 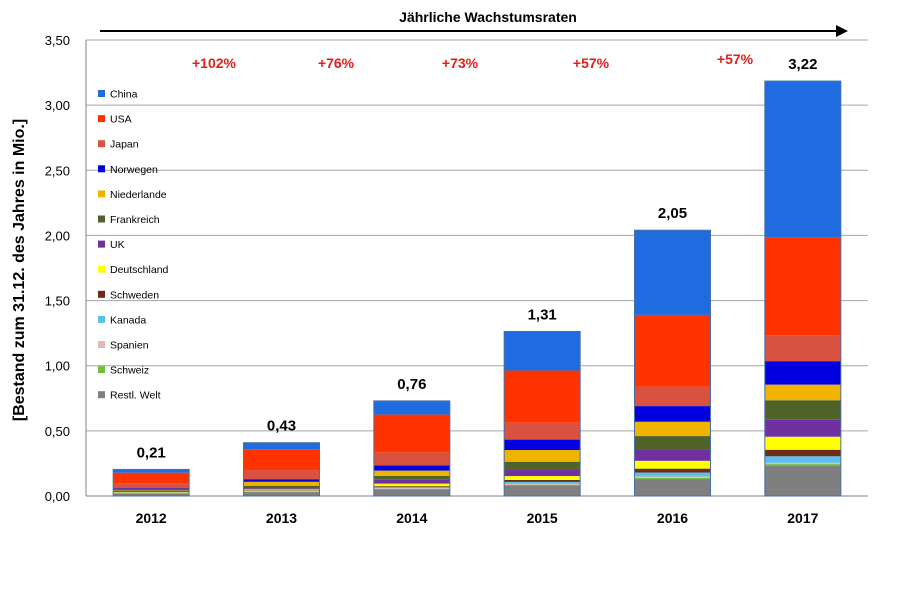 I want to click on legend-label: Schweiz, so click(x=129, y=371).